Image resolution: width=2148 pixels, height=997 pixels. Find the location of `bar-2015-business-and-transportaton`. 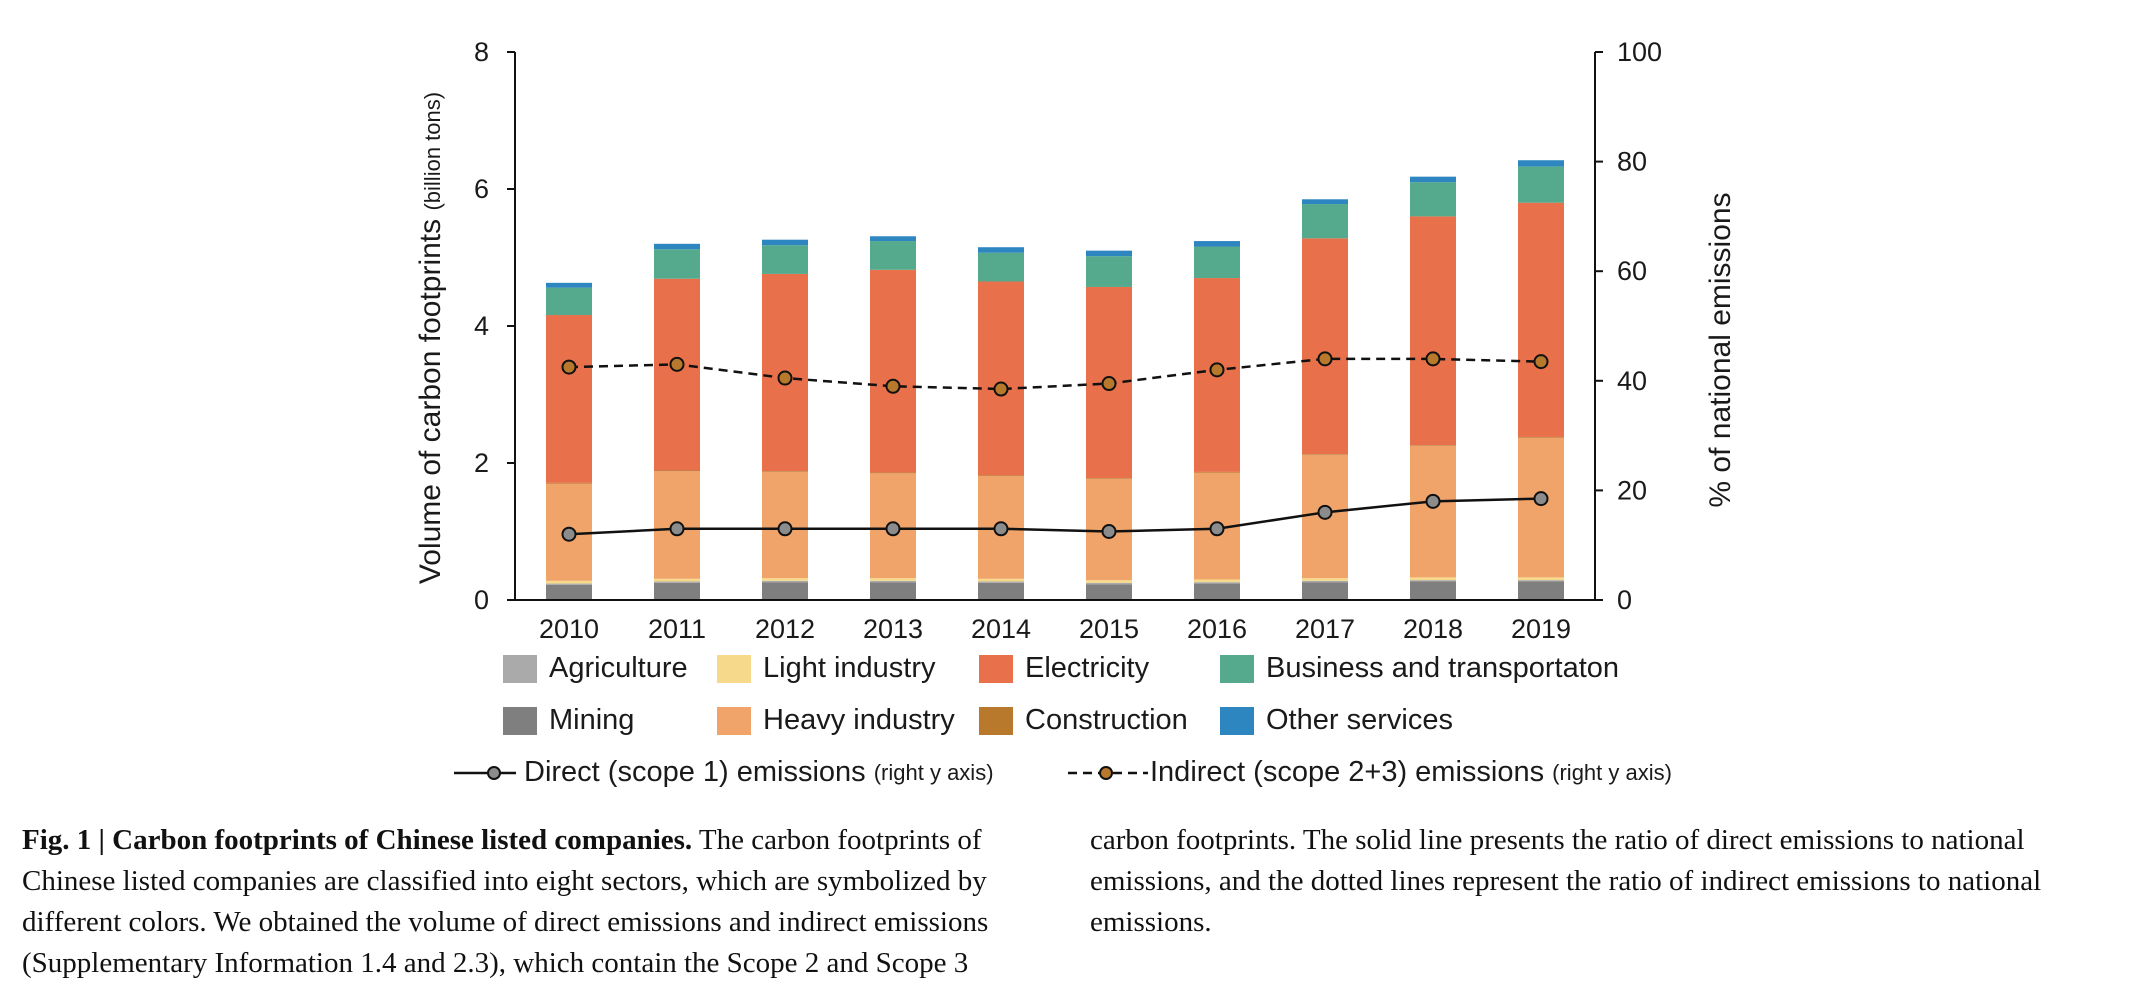

bar-2015-business-and-transportaton is located at coordinates (1109, 271).